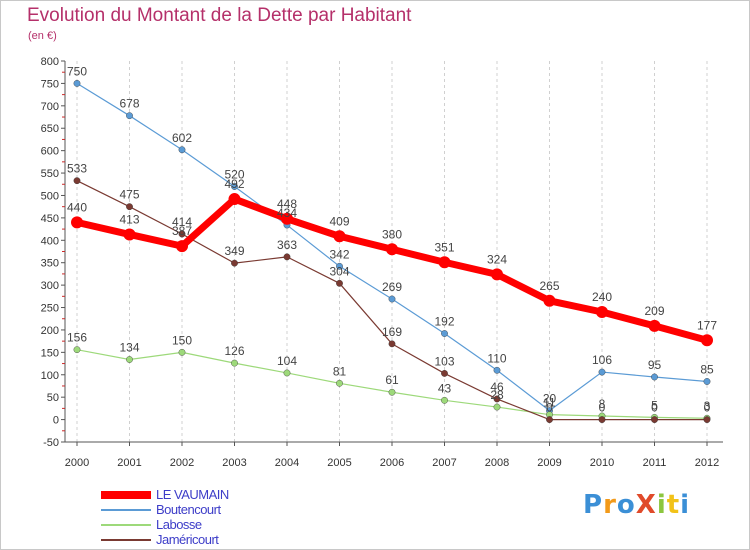 Image resolution: width=750 pixels, height=550 pixels. What do you see at coordinates (129, 219) in the screenshot?
I see `data-label: 413` at bounding box center [129, 219].